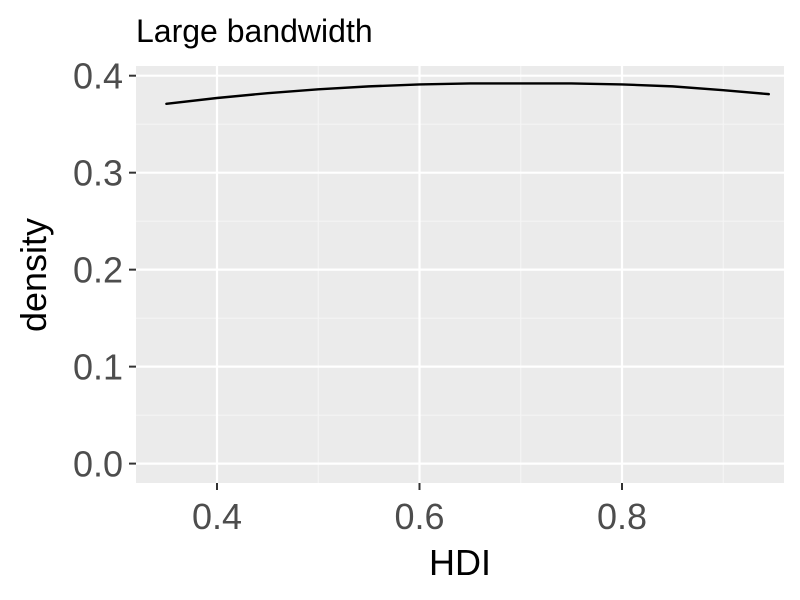 This screenshot has height=600, width=800. What do you see at coordinates (460, 562) in the screenshot?
I see `x-axis-title: HDI` at bounding box center [460, 562].